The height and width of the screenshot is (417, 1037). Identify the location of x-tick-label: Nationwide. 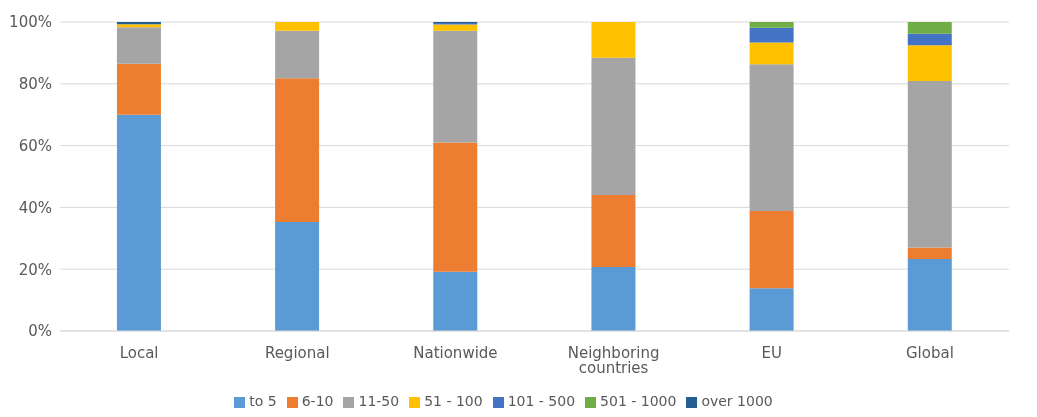
(455, 352).